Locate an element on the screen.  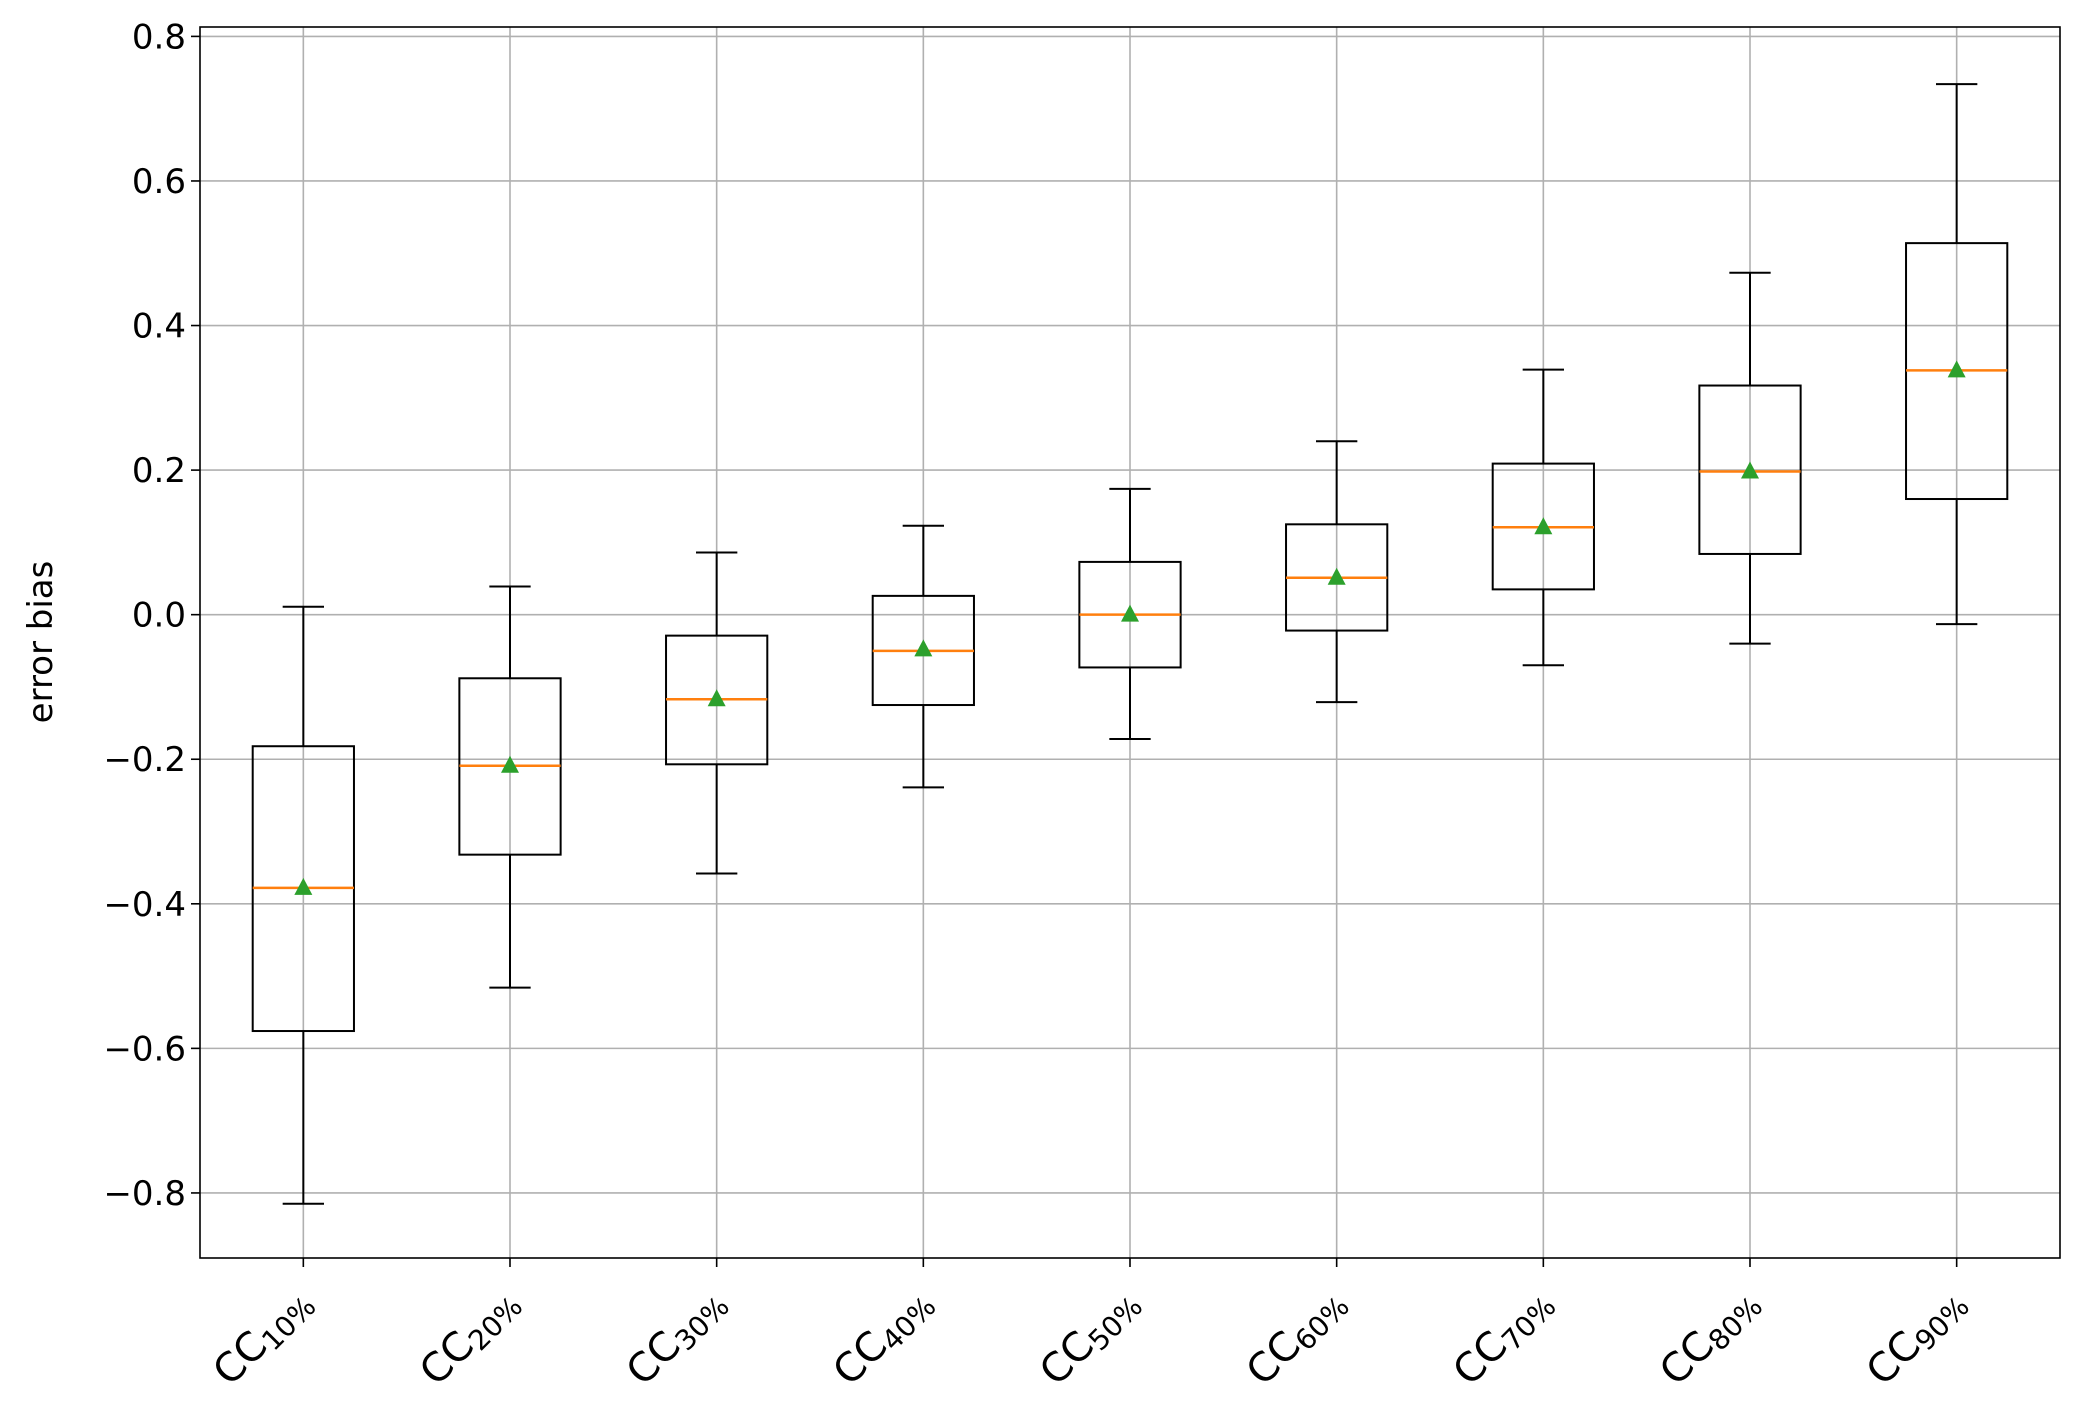
y-tick-label: 0.4 is located at coordinates (159, 327).